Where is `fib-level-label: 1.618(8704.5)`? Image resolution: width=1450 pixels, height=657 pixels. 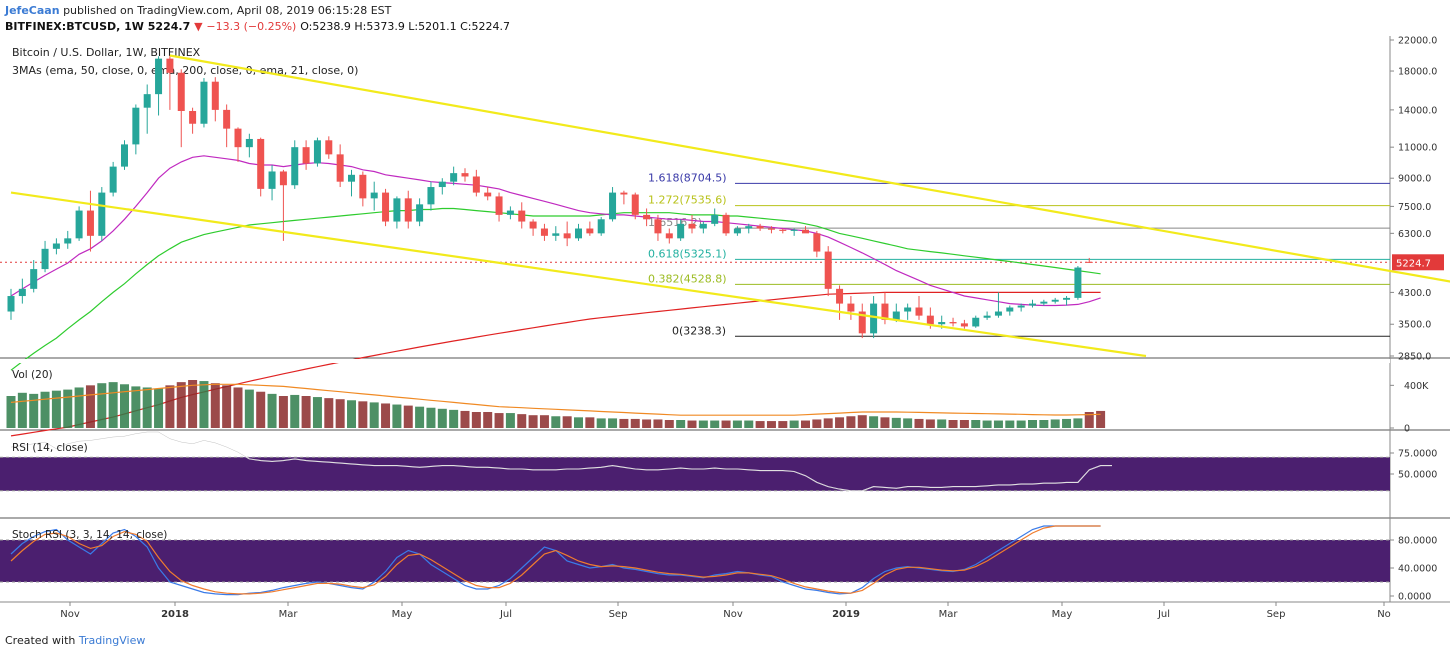
fib-level-label: 1.618(8704.5) is located at coordinates (687, 177).